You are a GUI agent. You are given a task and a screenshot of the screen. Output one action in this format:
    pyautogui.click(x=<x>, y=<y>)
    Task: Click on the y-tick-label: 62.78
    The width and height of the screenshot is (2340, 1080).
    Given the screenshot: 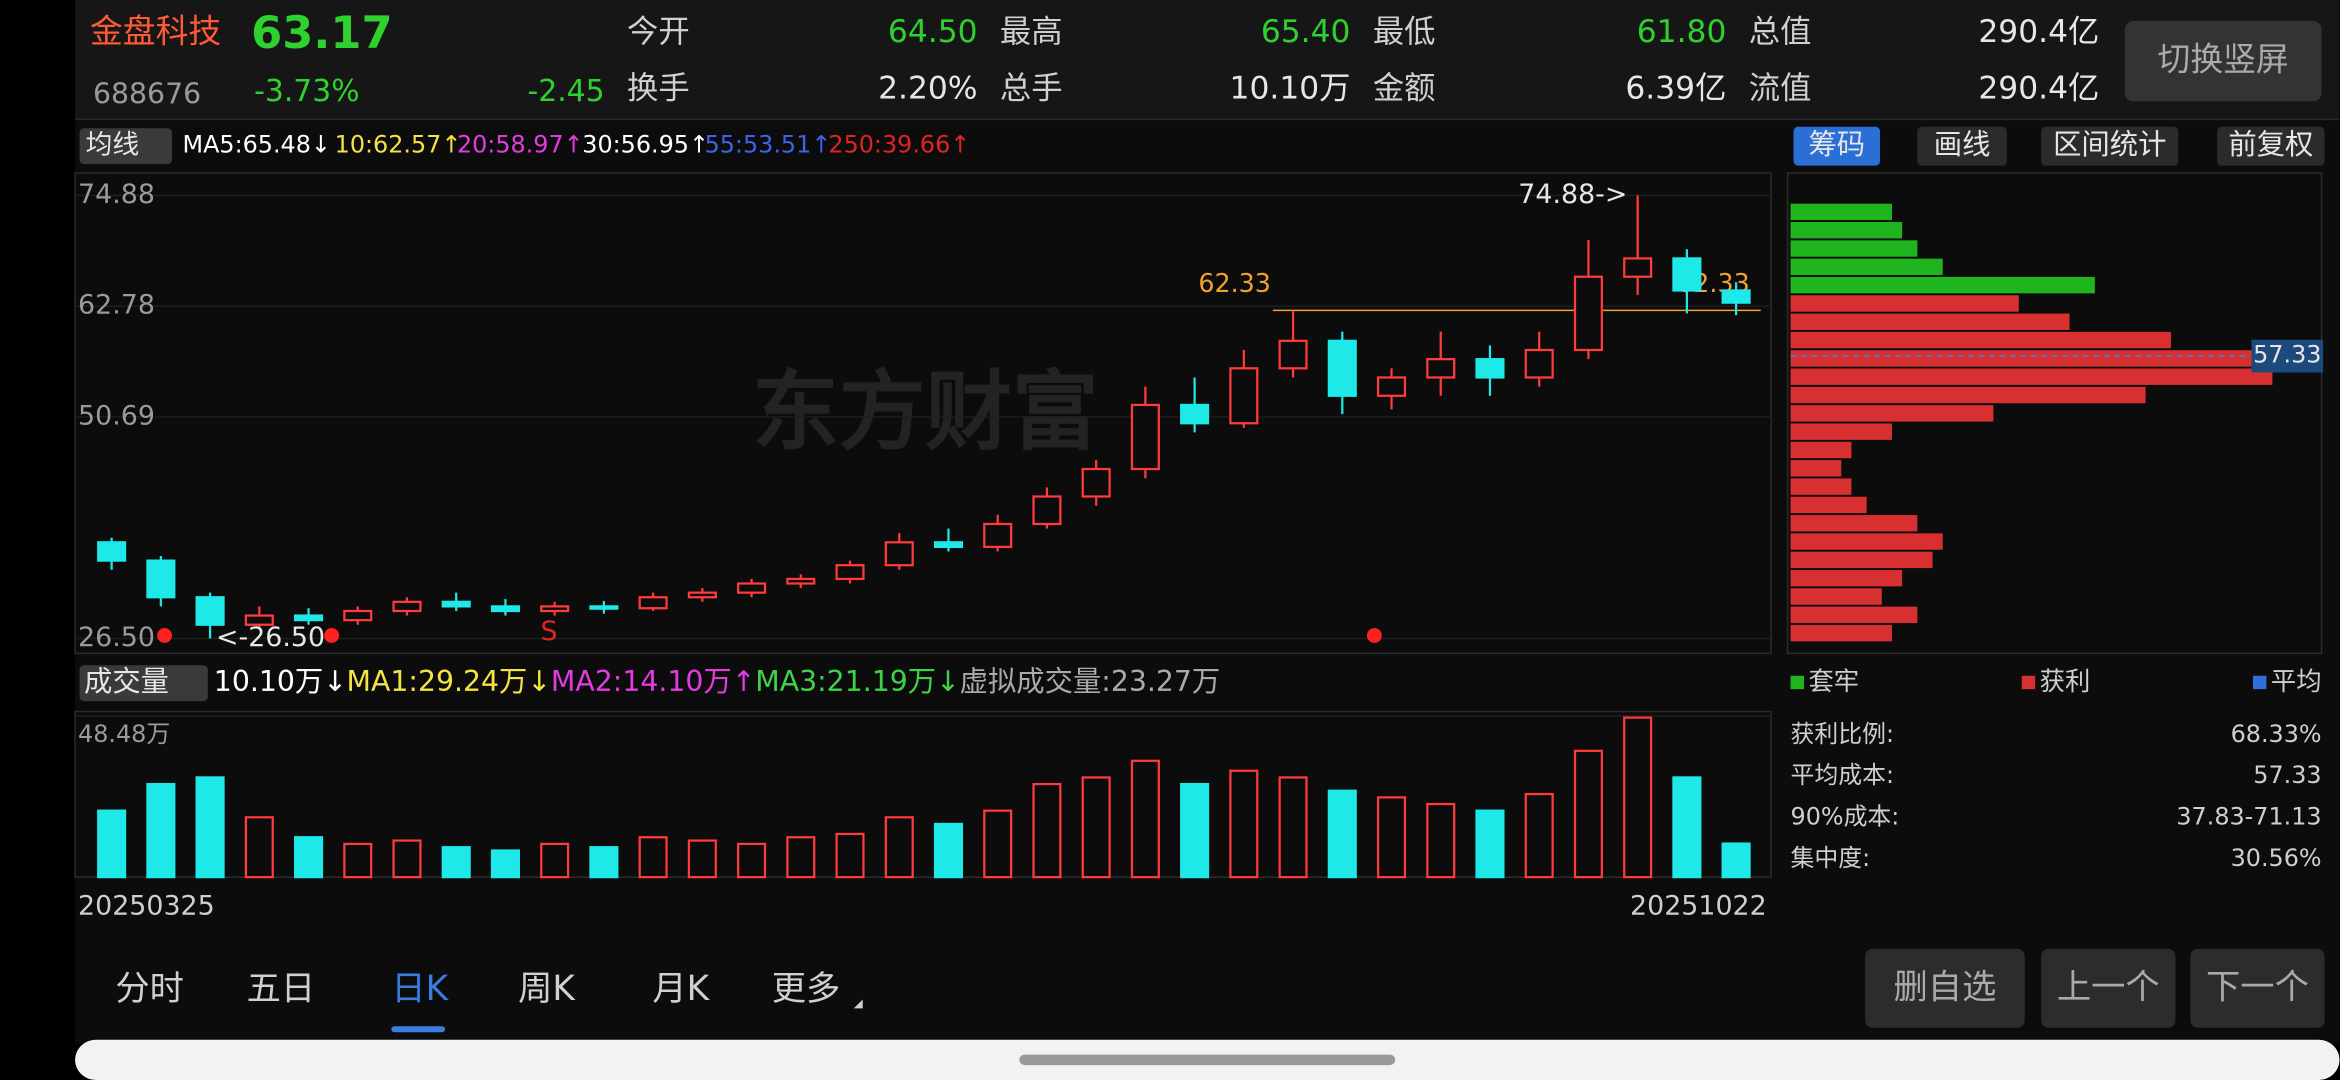 What is the action you would take?
    pyautogui.click(x=116, y=305)
    